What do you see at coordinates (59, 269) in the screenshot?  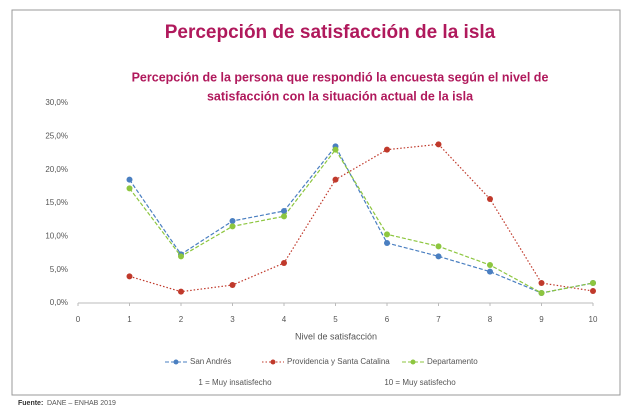 I see `y-tick-label: 5,0%` at bounding box center [59, 269].